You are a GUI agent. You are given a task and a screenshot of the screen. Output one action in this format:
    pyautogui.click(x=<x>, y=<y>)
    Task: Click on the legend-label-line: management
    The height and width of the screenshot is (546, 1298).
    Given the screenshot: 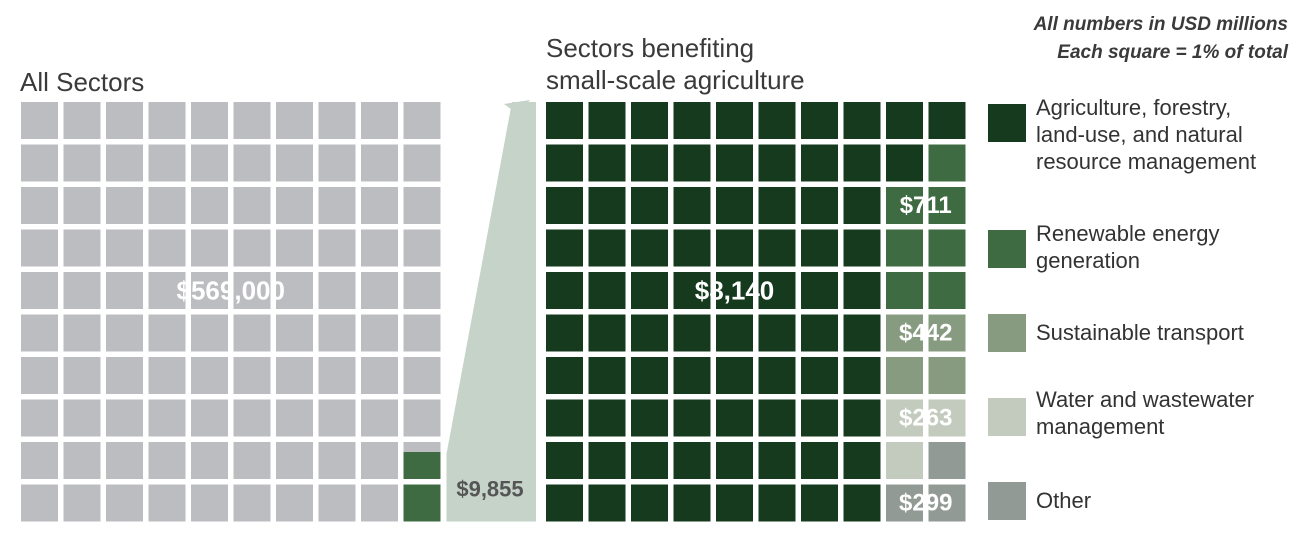 What is the action you would take?
    pyautogui.click(x=1100, y=426)
    